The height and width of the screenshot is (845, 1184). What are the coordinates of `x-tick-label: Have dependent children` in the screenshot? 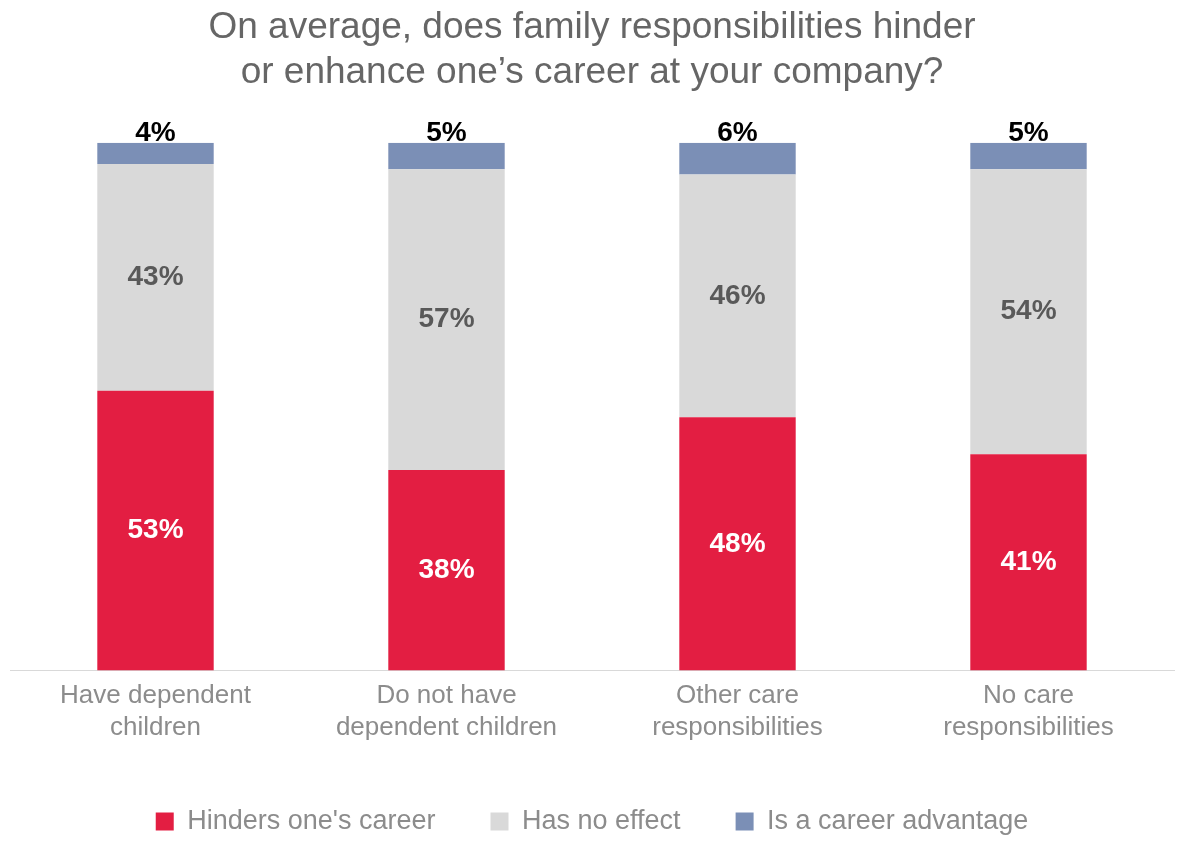 It's located at (156, 710).